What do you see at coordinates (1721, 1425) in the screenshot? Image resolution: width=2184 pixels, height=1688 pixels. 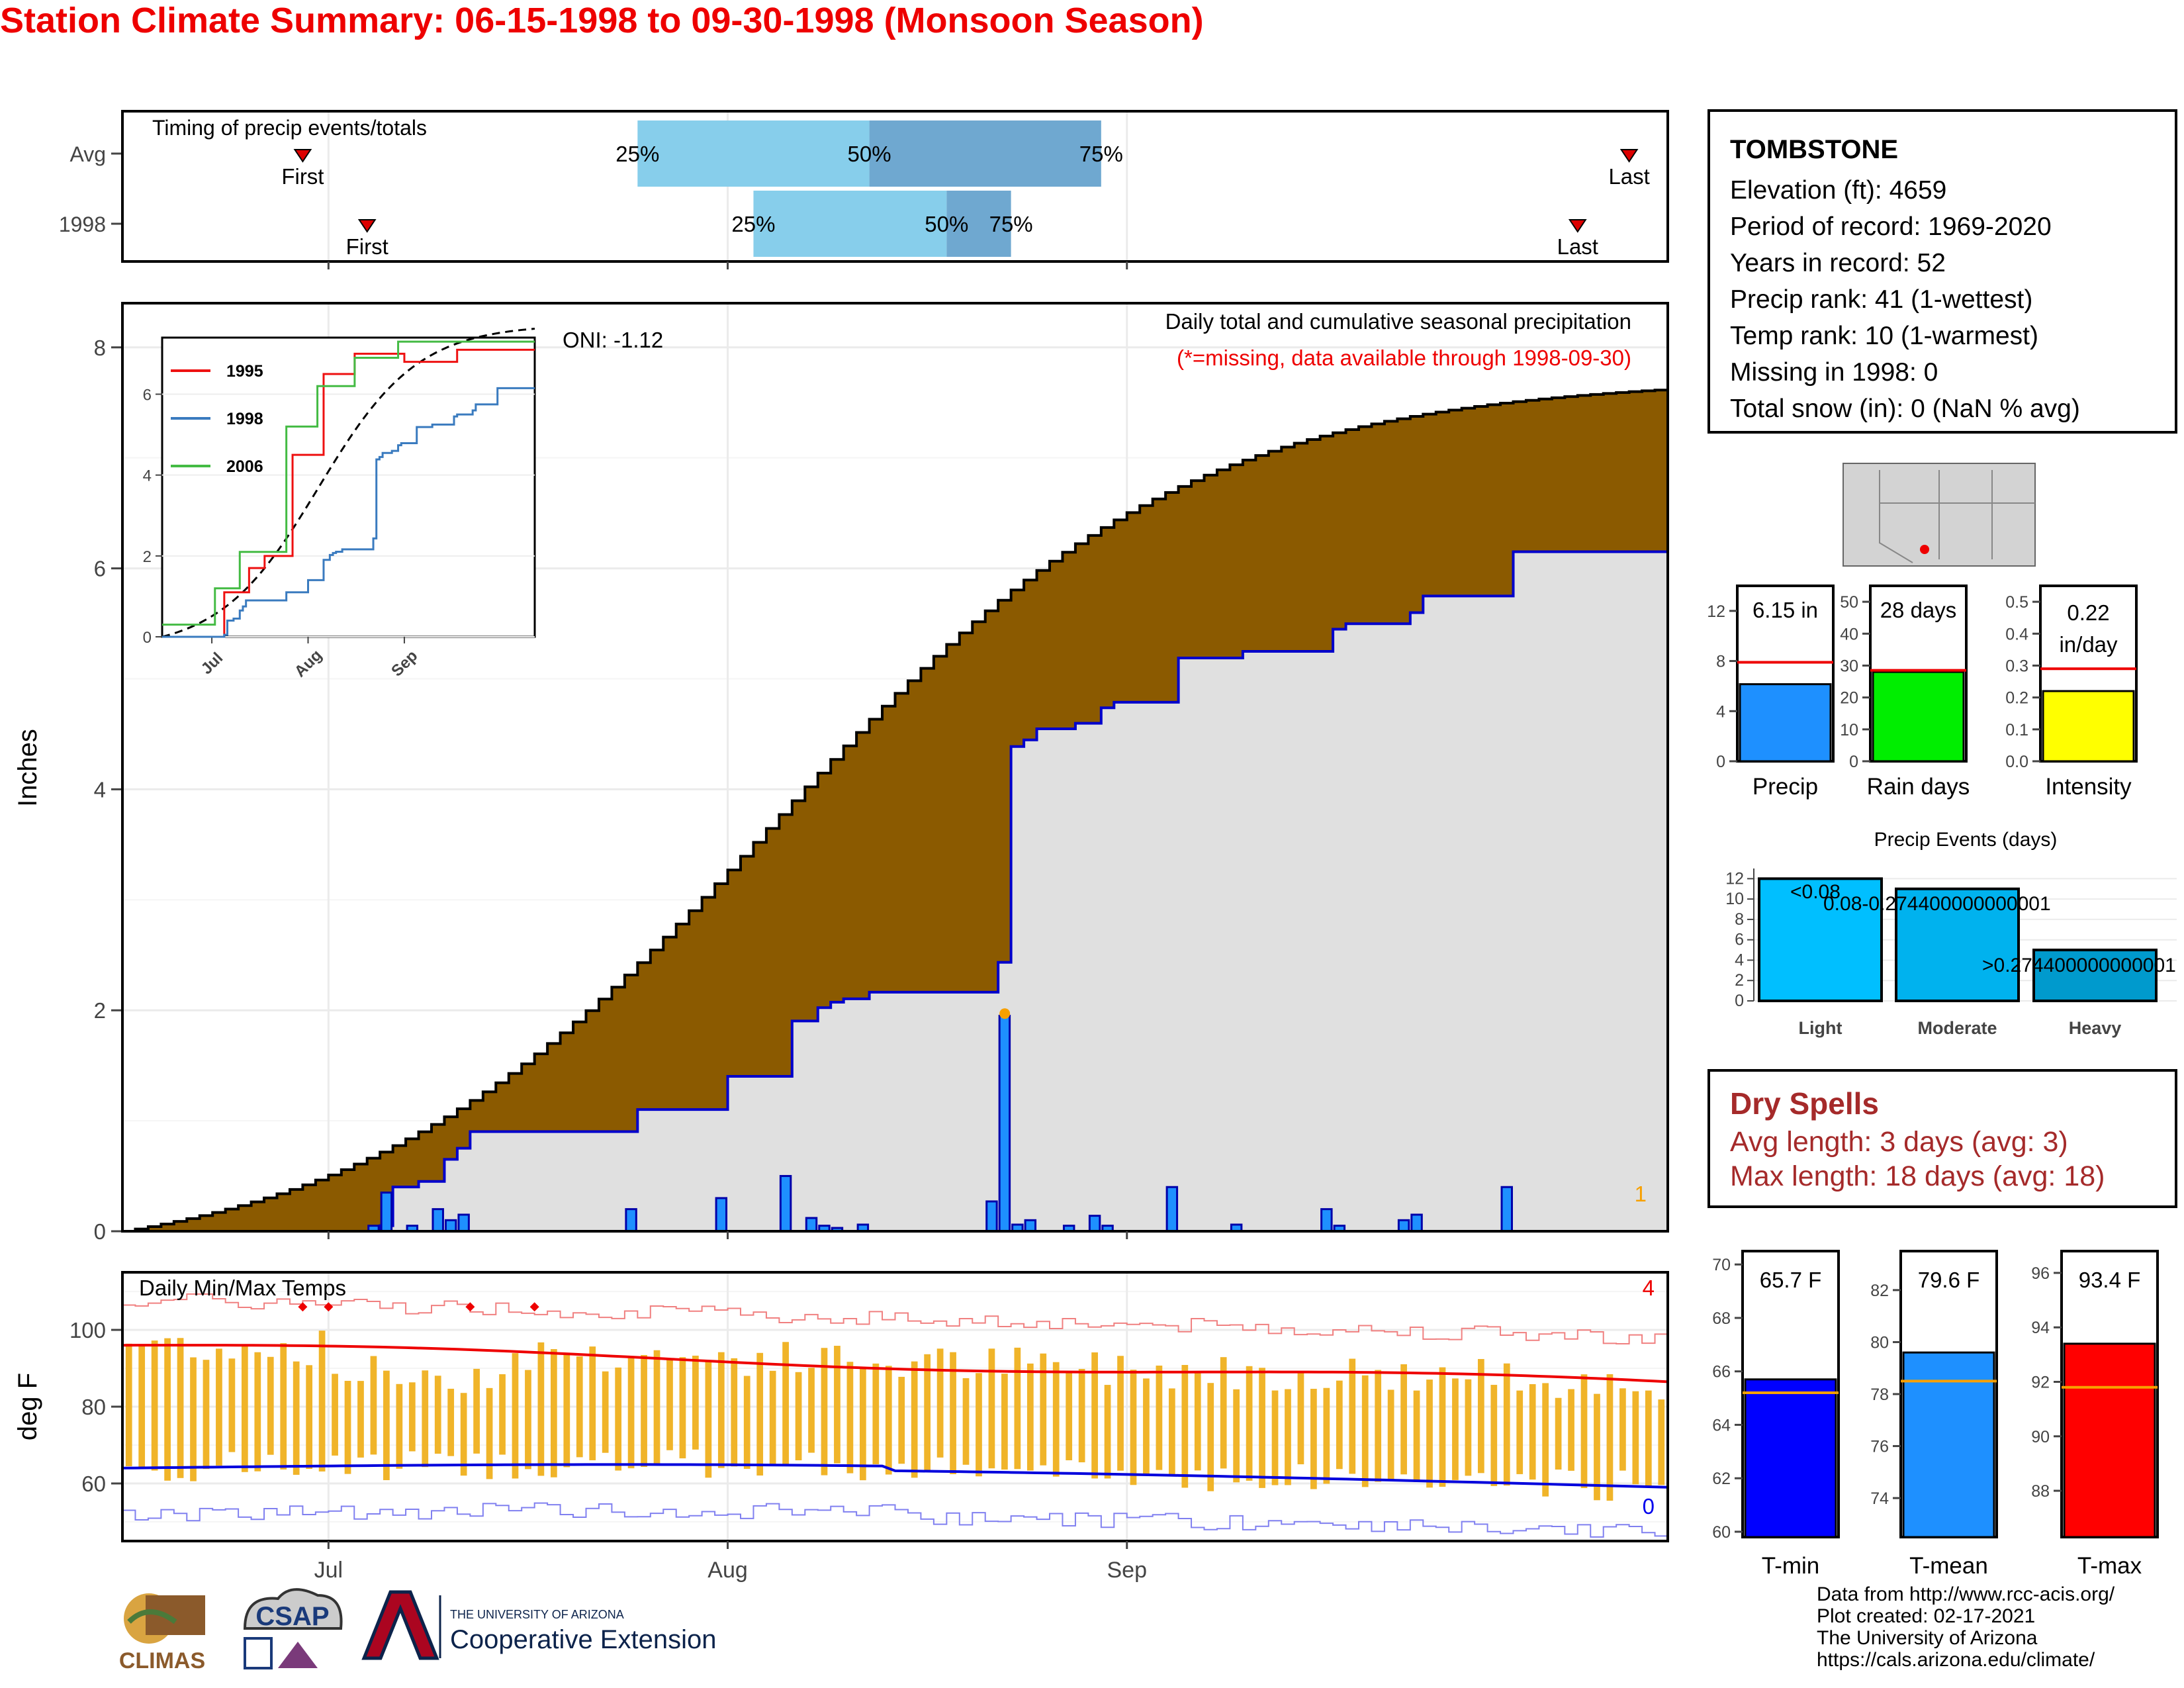 I see `temp-summary-tick-label: 64` at bounding box center [1721, 1425].